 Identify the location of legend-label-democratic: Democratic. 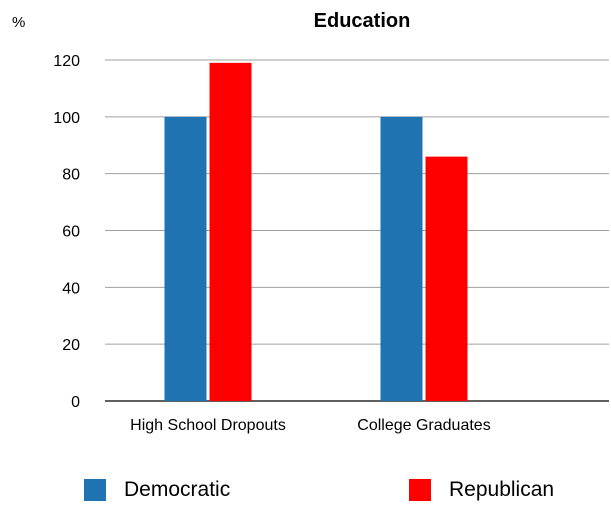
(177, 489).